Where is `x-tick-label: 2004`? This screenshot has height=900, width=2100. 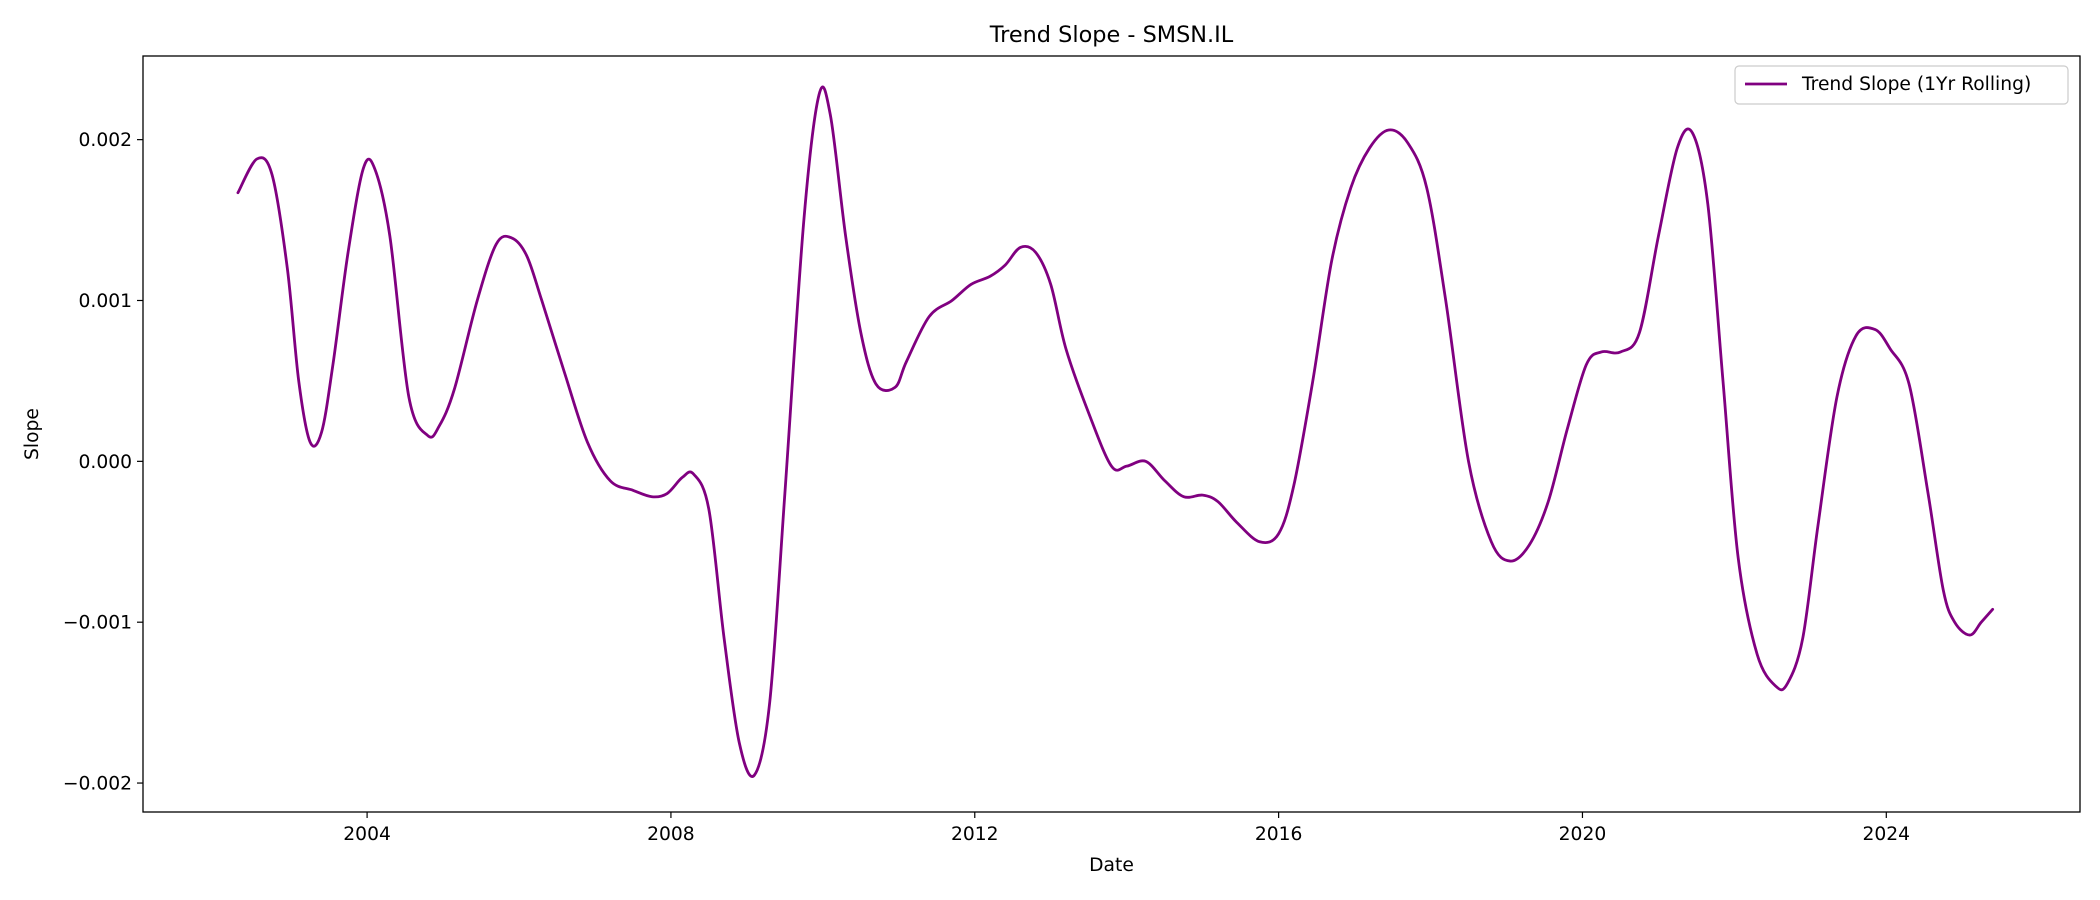 x-tick-label: 2004 is located at coordinates (367, 834).